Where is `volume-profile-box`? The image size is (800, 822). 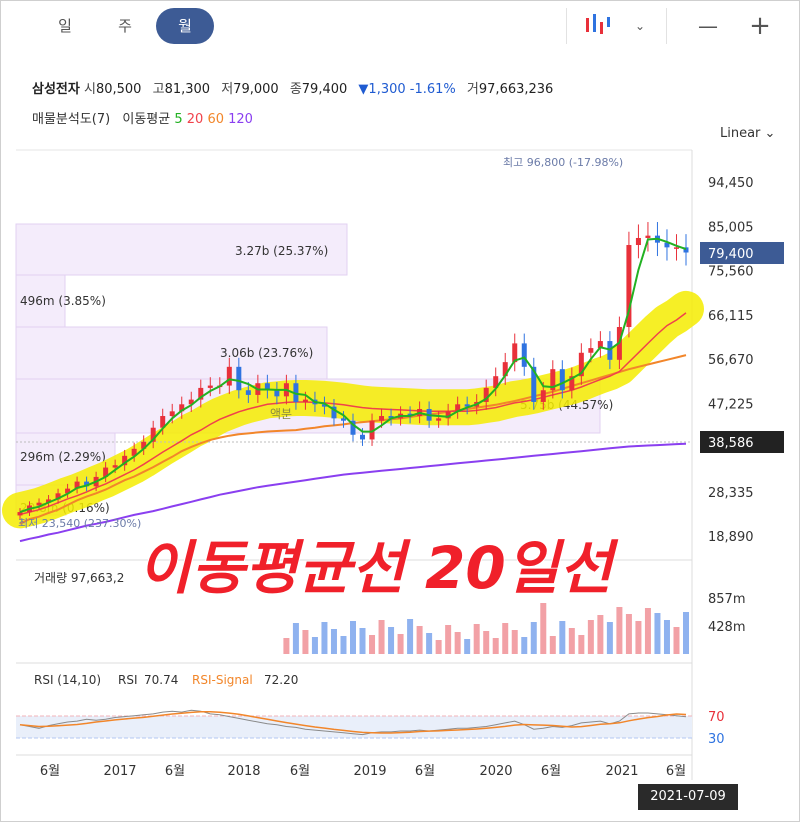
volume-profile-box is located at coordinates (40, 301).